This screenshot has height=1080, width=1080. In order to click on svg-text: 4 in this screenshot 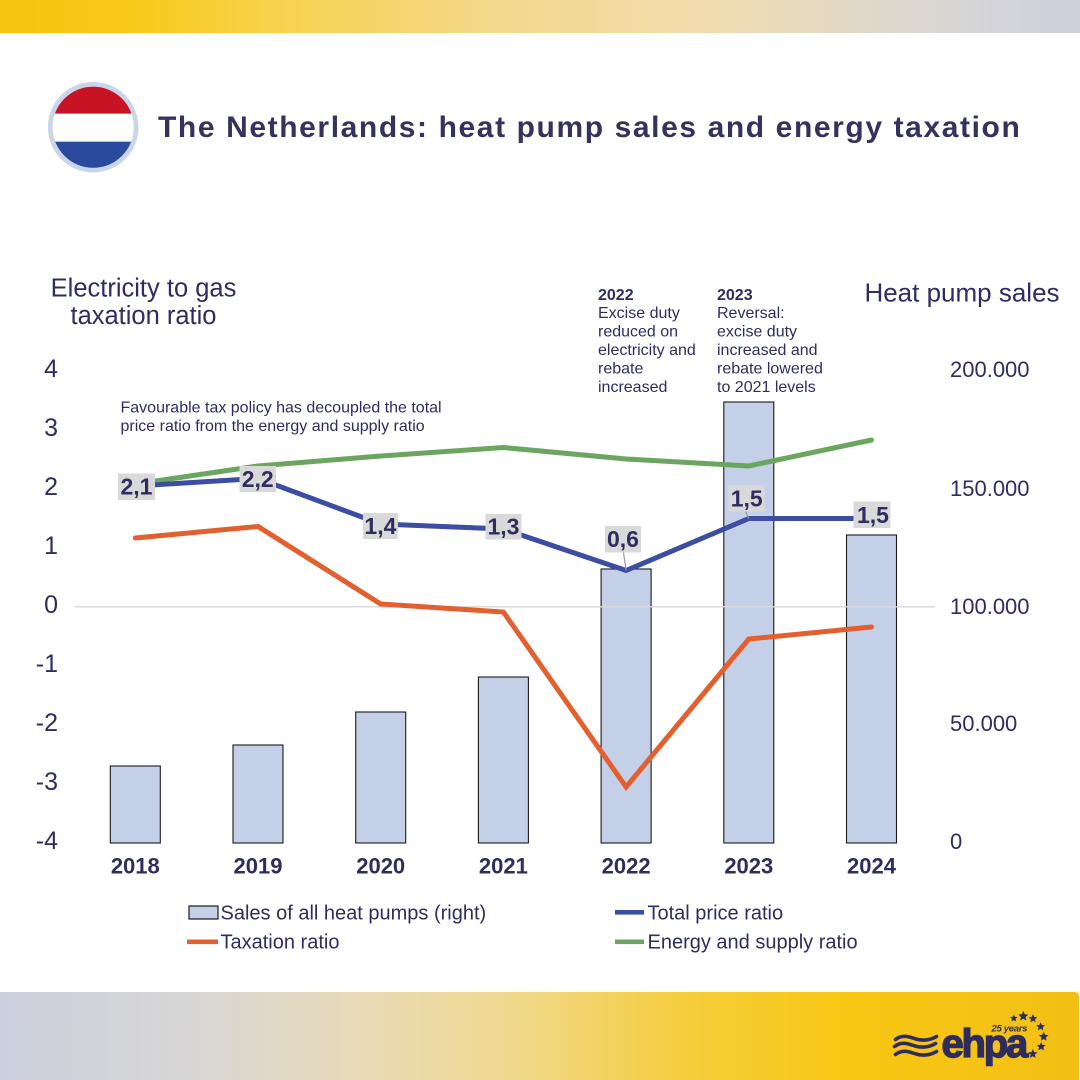, I will do `click(51, 369)`.